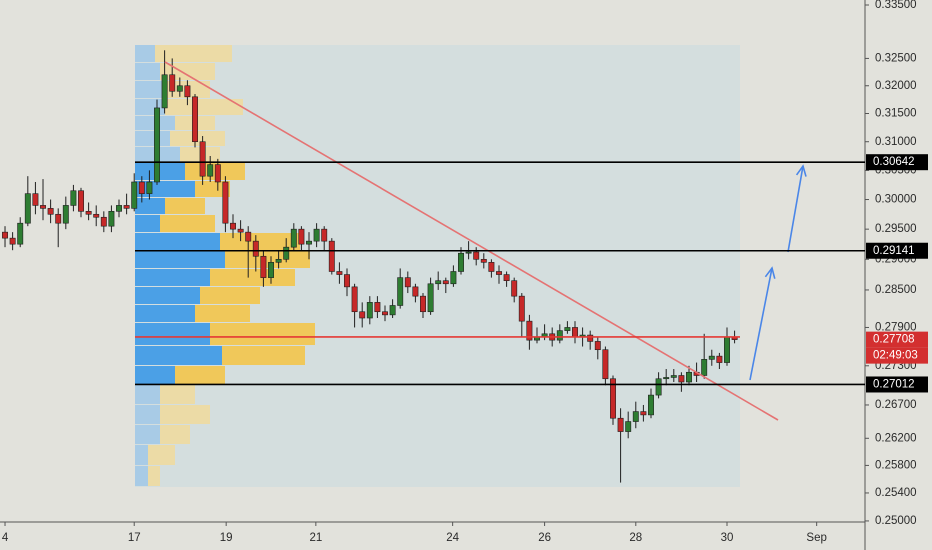 The height and width of the screenshot is (550, 932). I want to click on countdown-label: 02:49:03, so click(895, 356).